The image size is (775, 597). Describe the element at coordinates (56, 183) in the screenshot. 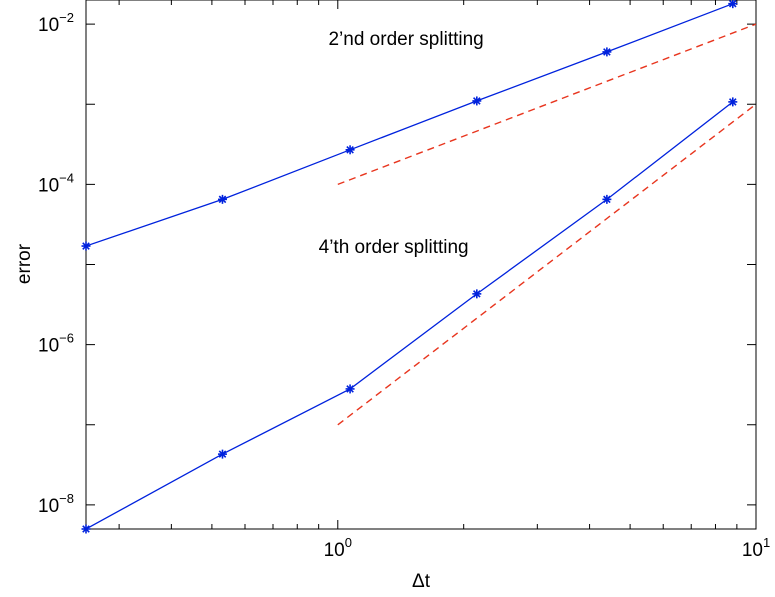

I see `y-tick-label: 10⁻⁴` at that location.